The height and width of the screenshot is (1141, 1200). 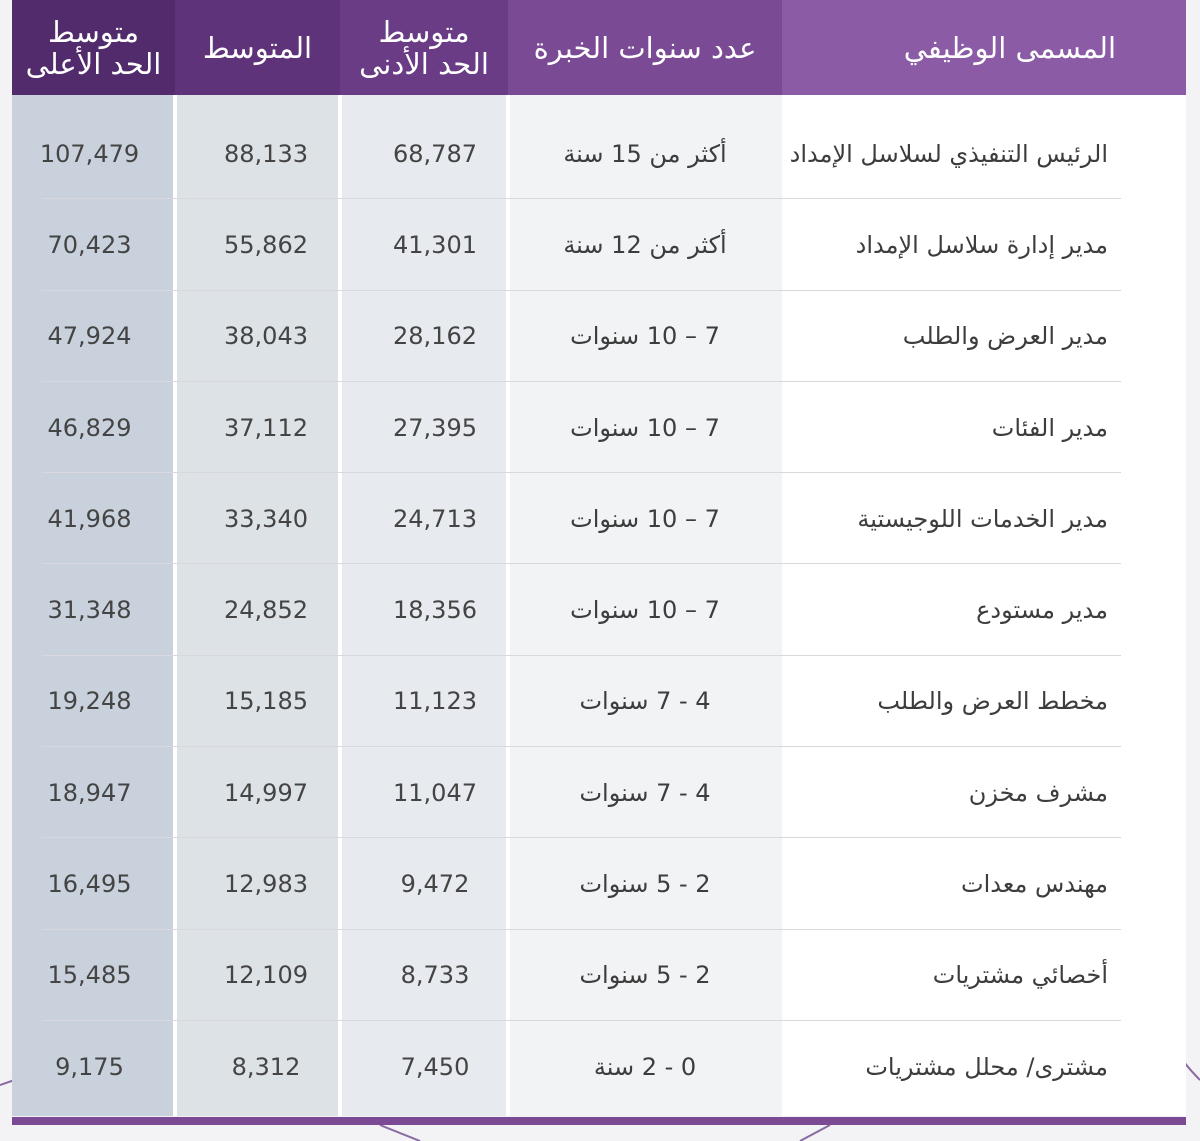 I want to click on header-min-average-label: متوسط الحد الأدنى, so click(x=424, y=47).